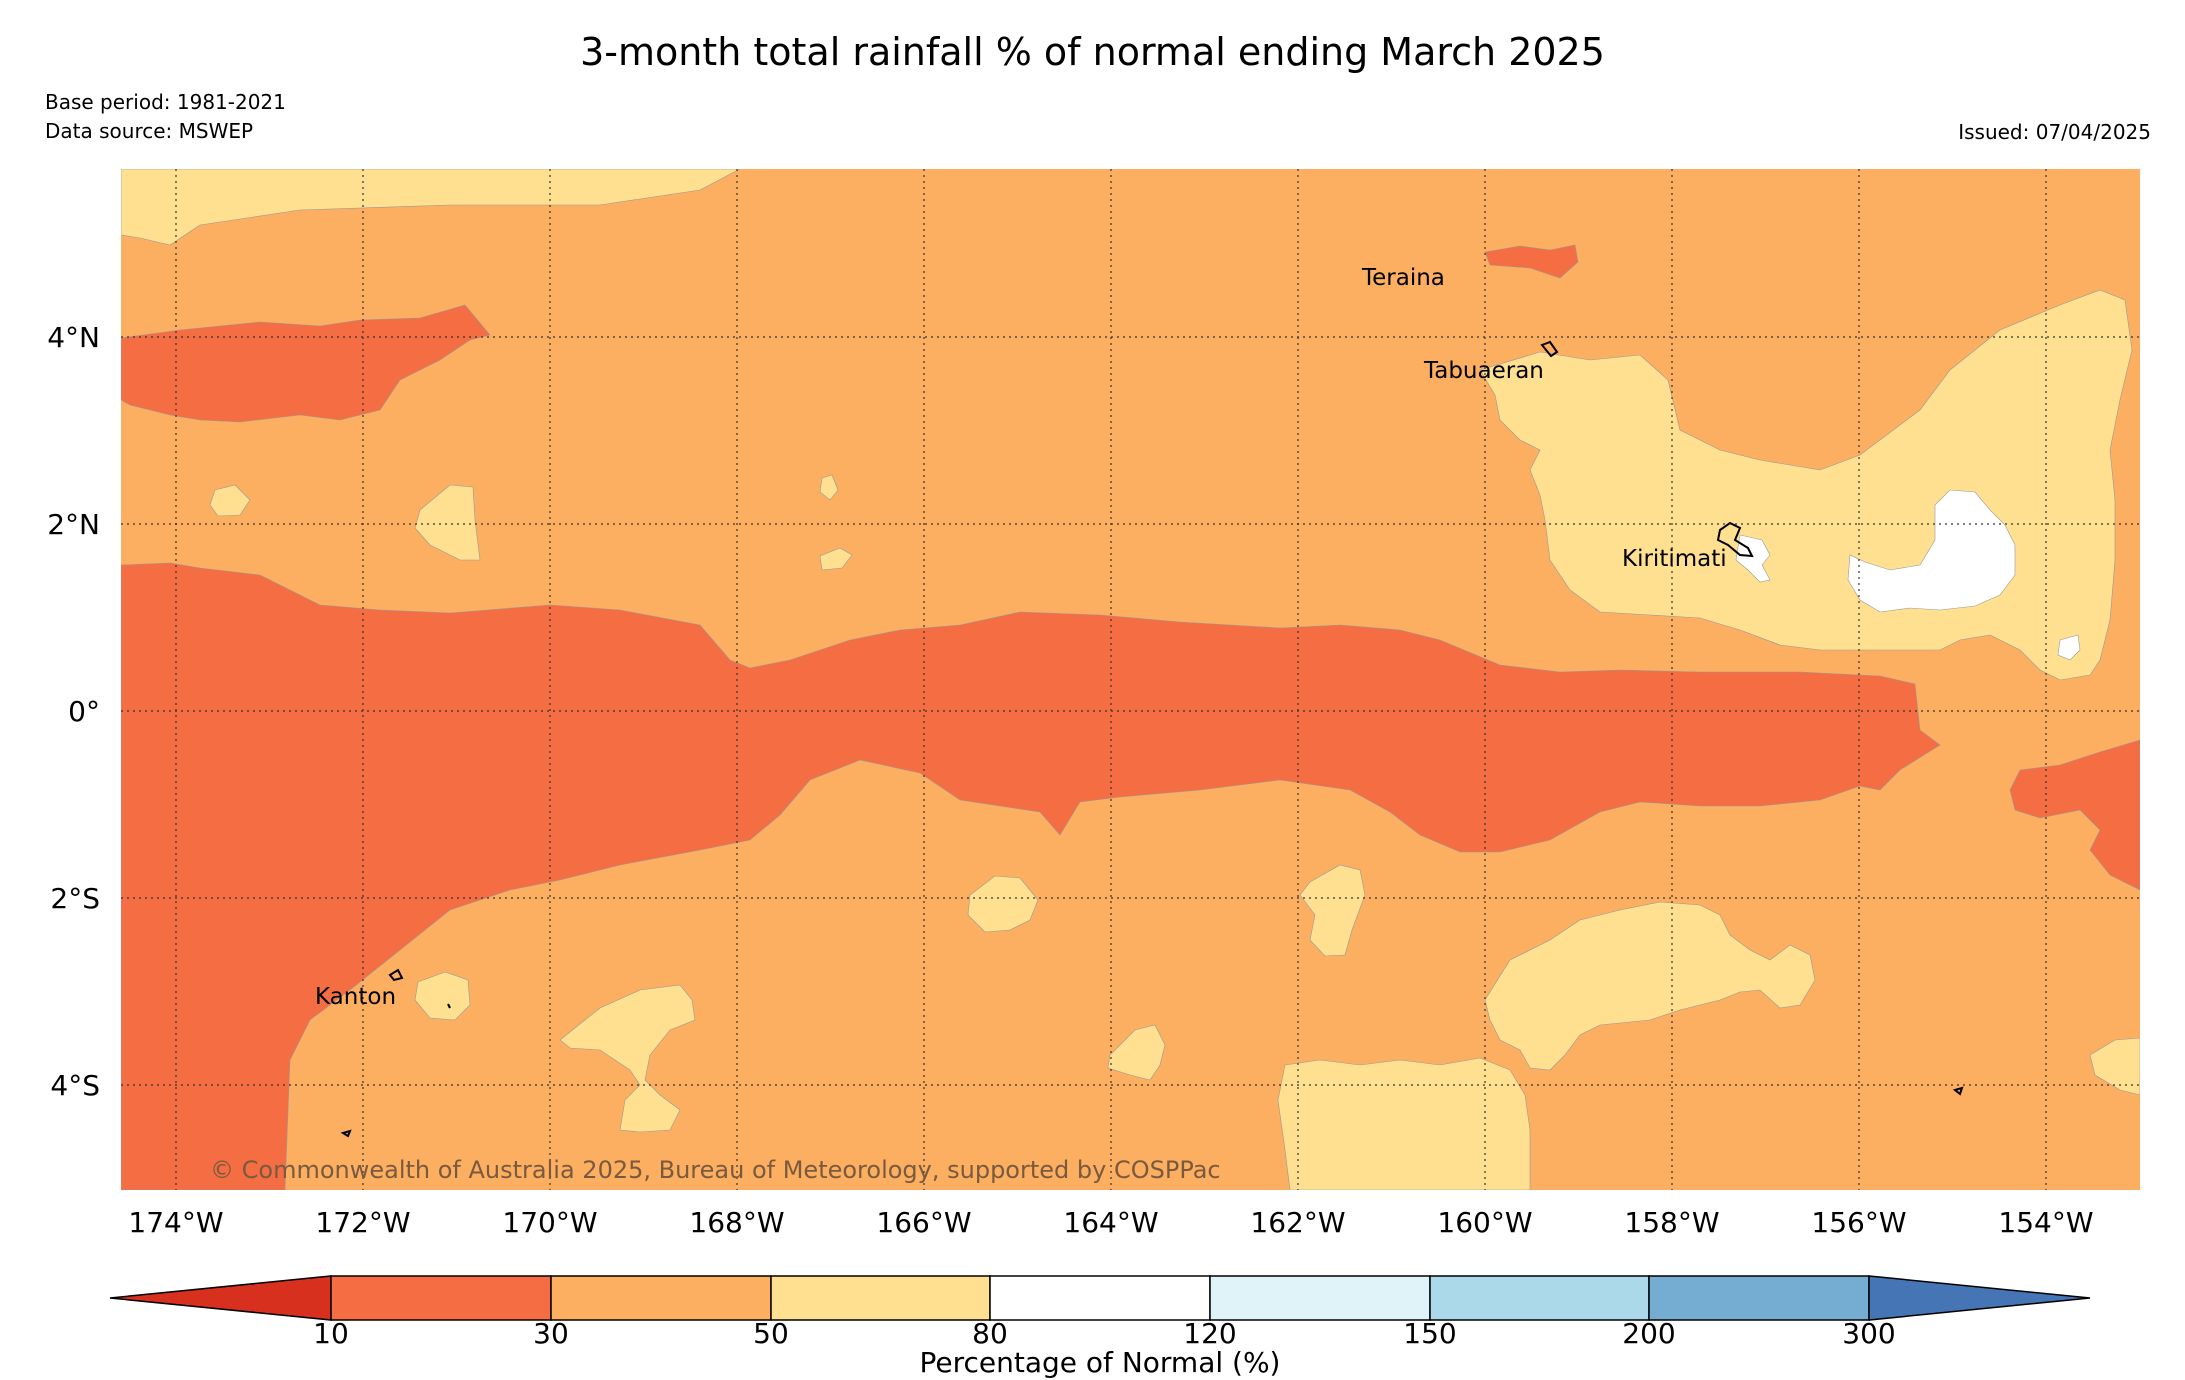 The width and height of the screenshot is (2185, 1380). I want to click on lon-label: 160°W, so click(1484, 1222).